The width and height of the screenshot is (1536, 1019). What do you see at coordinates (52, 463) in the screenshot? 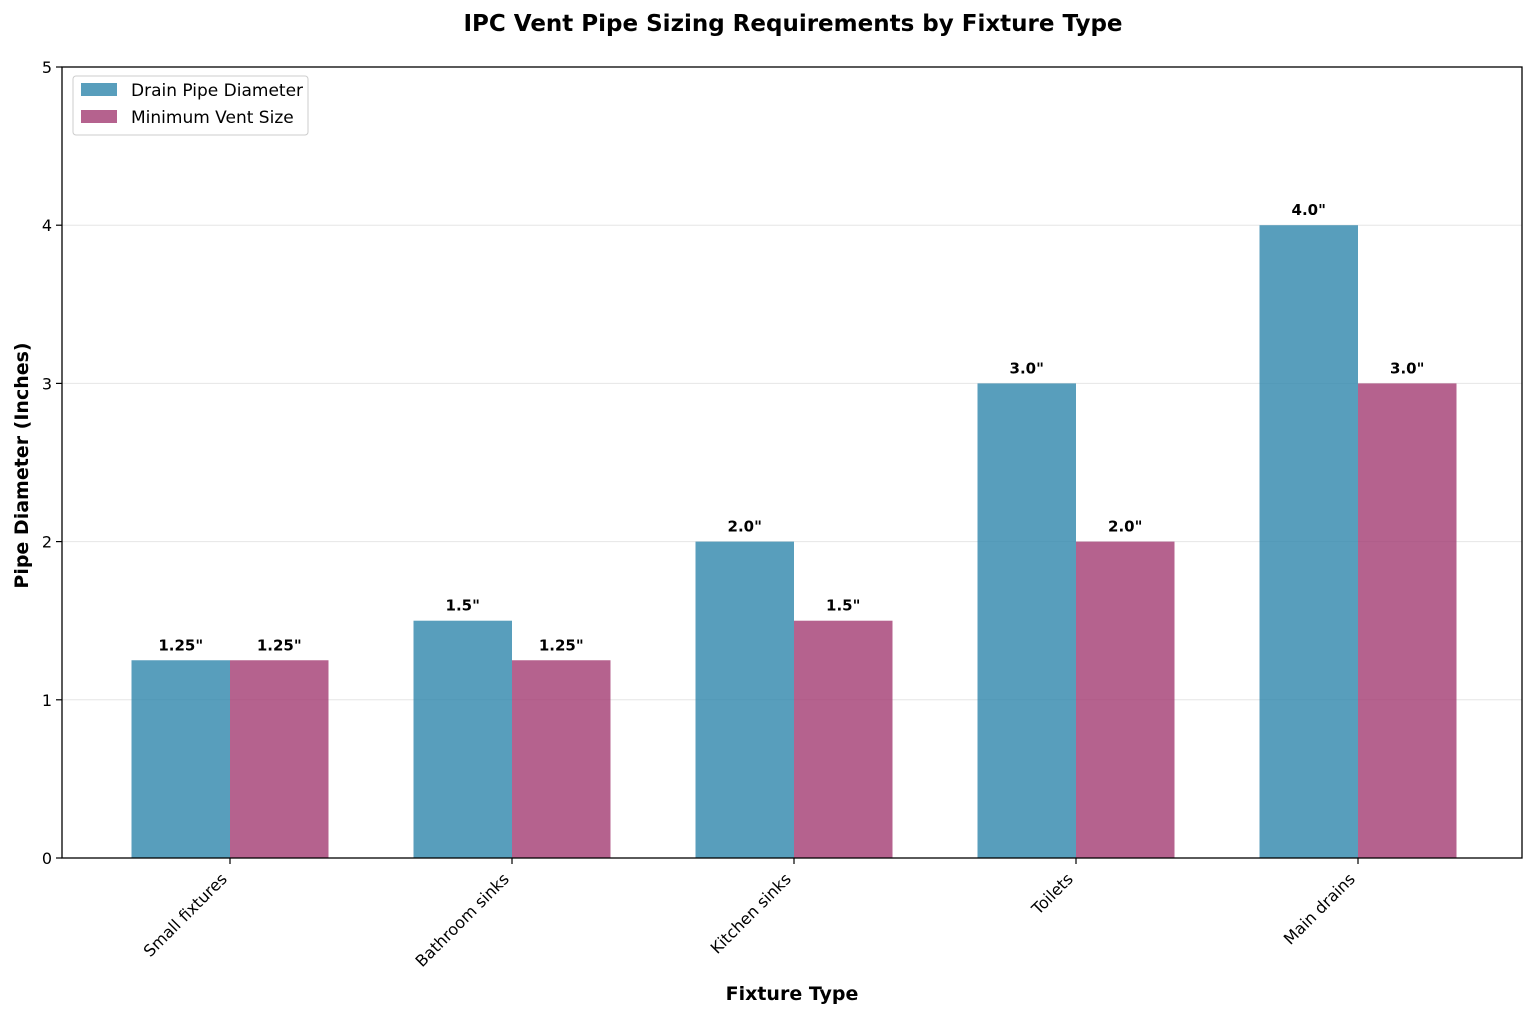
I see `y-axis-ticks: 0 1 2 3 4 5` at bounding box center [52, 463].